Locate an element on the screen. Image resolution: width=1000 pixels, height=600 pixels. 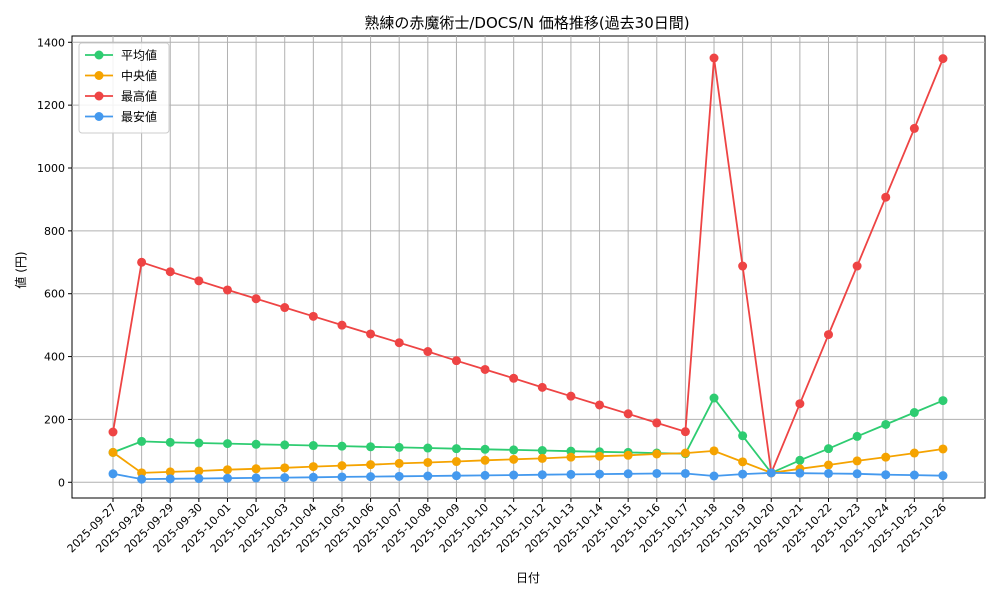
y-tick-label: 400 is located at coordinates (54, 357).